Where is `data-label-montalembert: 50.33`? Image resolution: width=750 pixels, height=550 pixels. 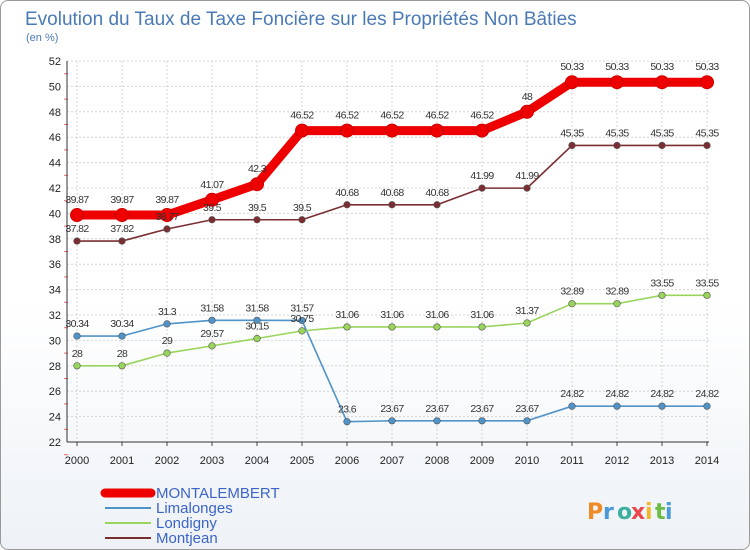
data-label-montalembert: 50.33 is located at coordinates (617, 67).